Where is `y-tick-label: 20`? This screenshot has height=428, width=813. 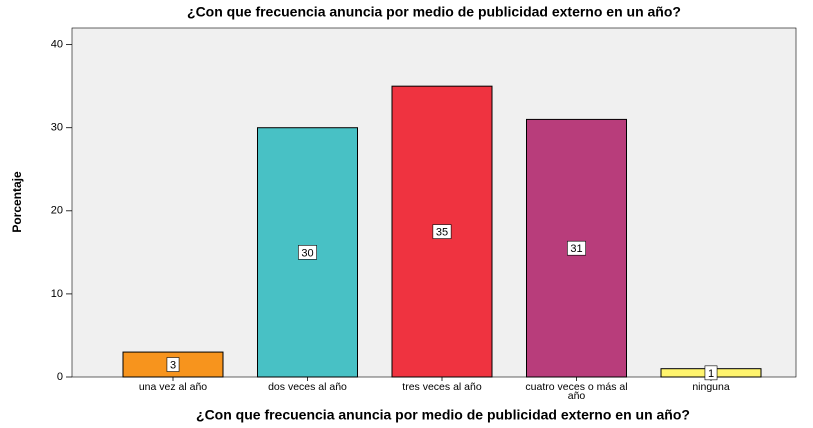 y-tick-label: 20 is located at coordinates (57, 211).